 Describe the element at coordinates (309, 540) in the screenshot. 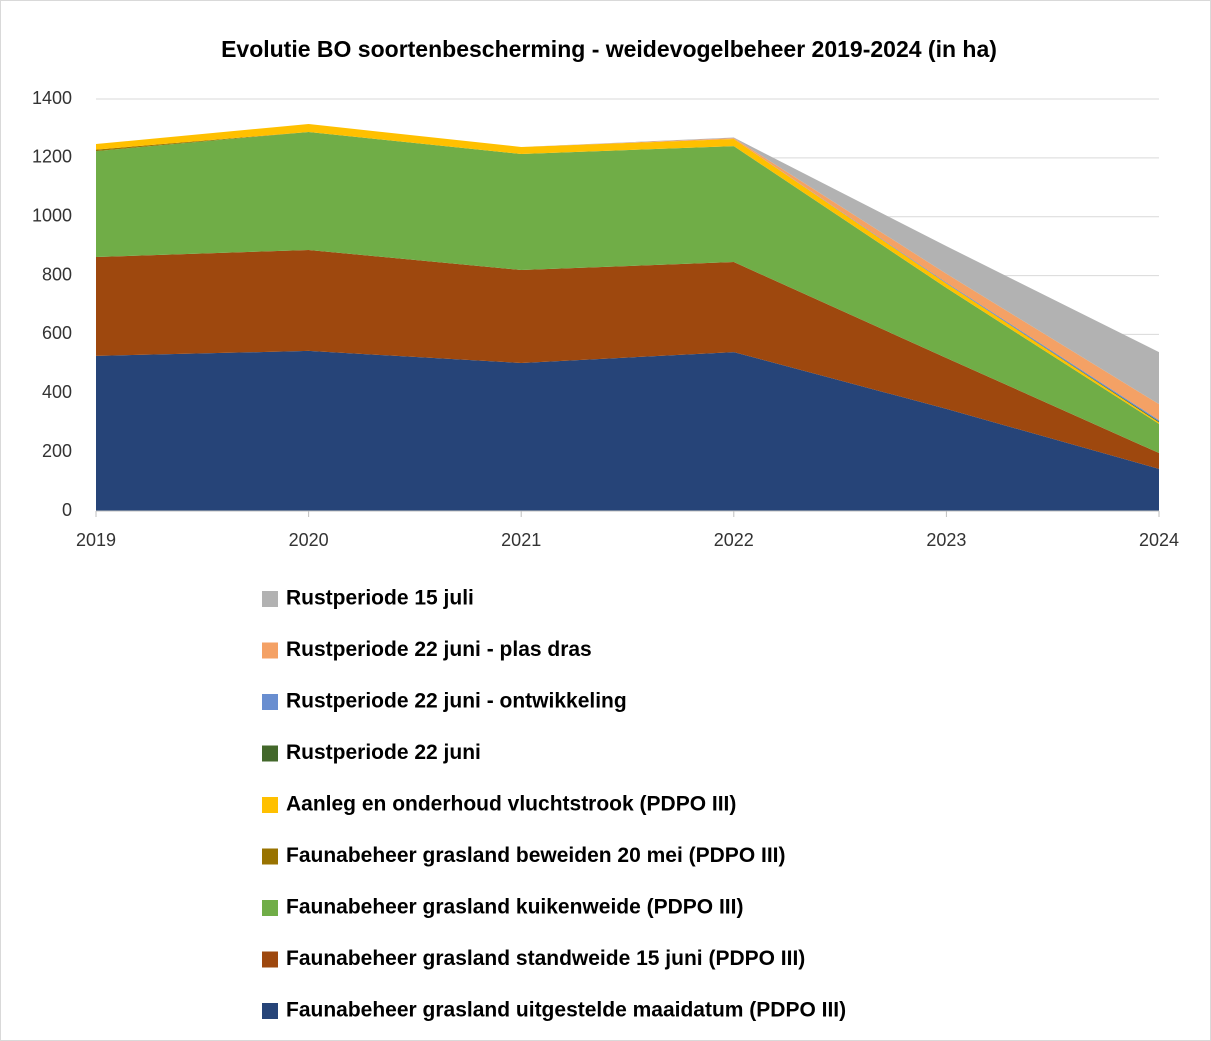

I see `x-tick-label: 2020` at that location.